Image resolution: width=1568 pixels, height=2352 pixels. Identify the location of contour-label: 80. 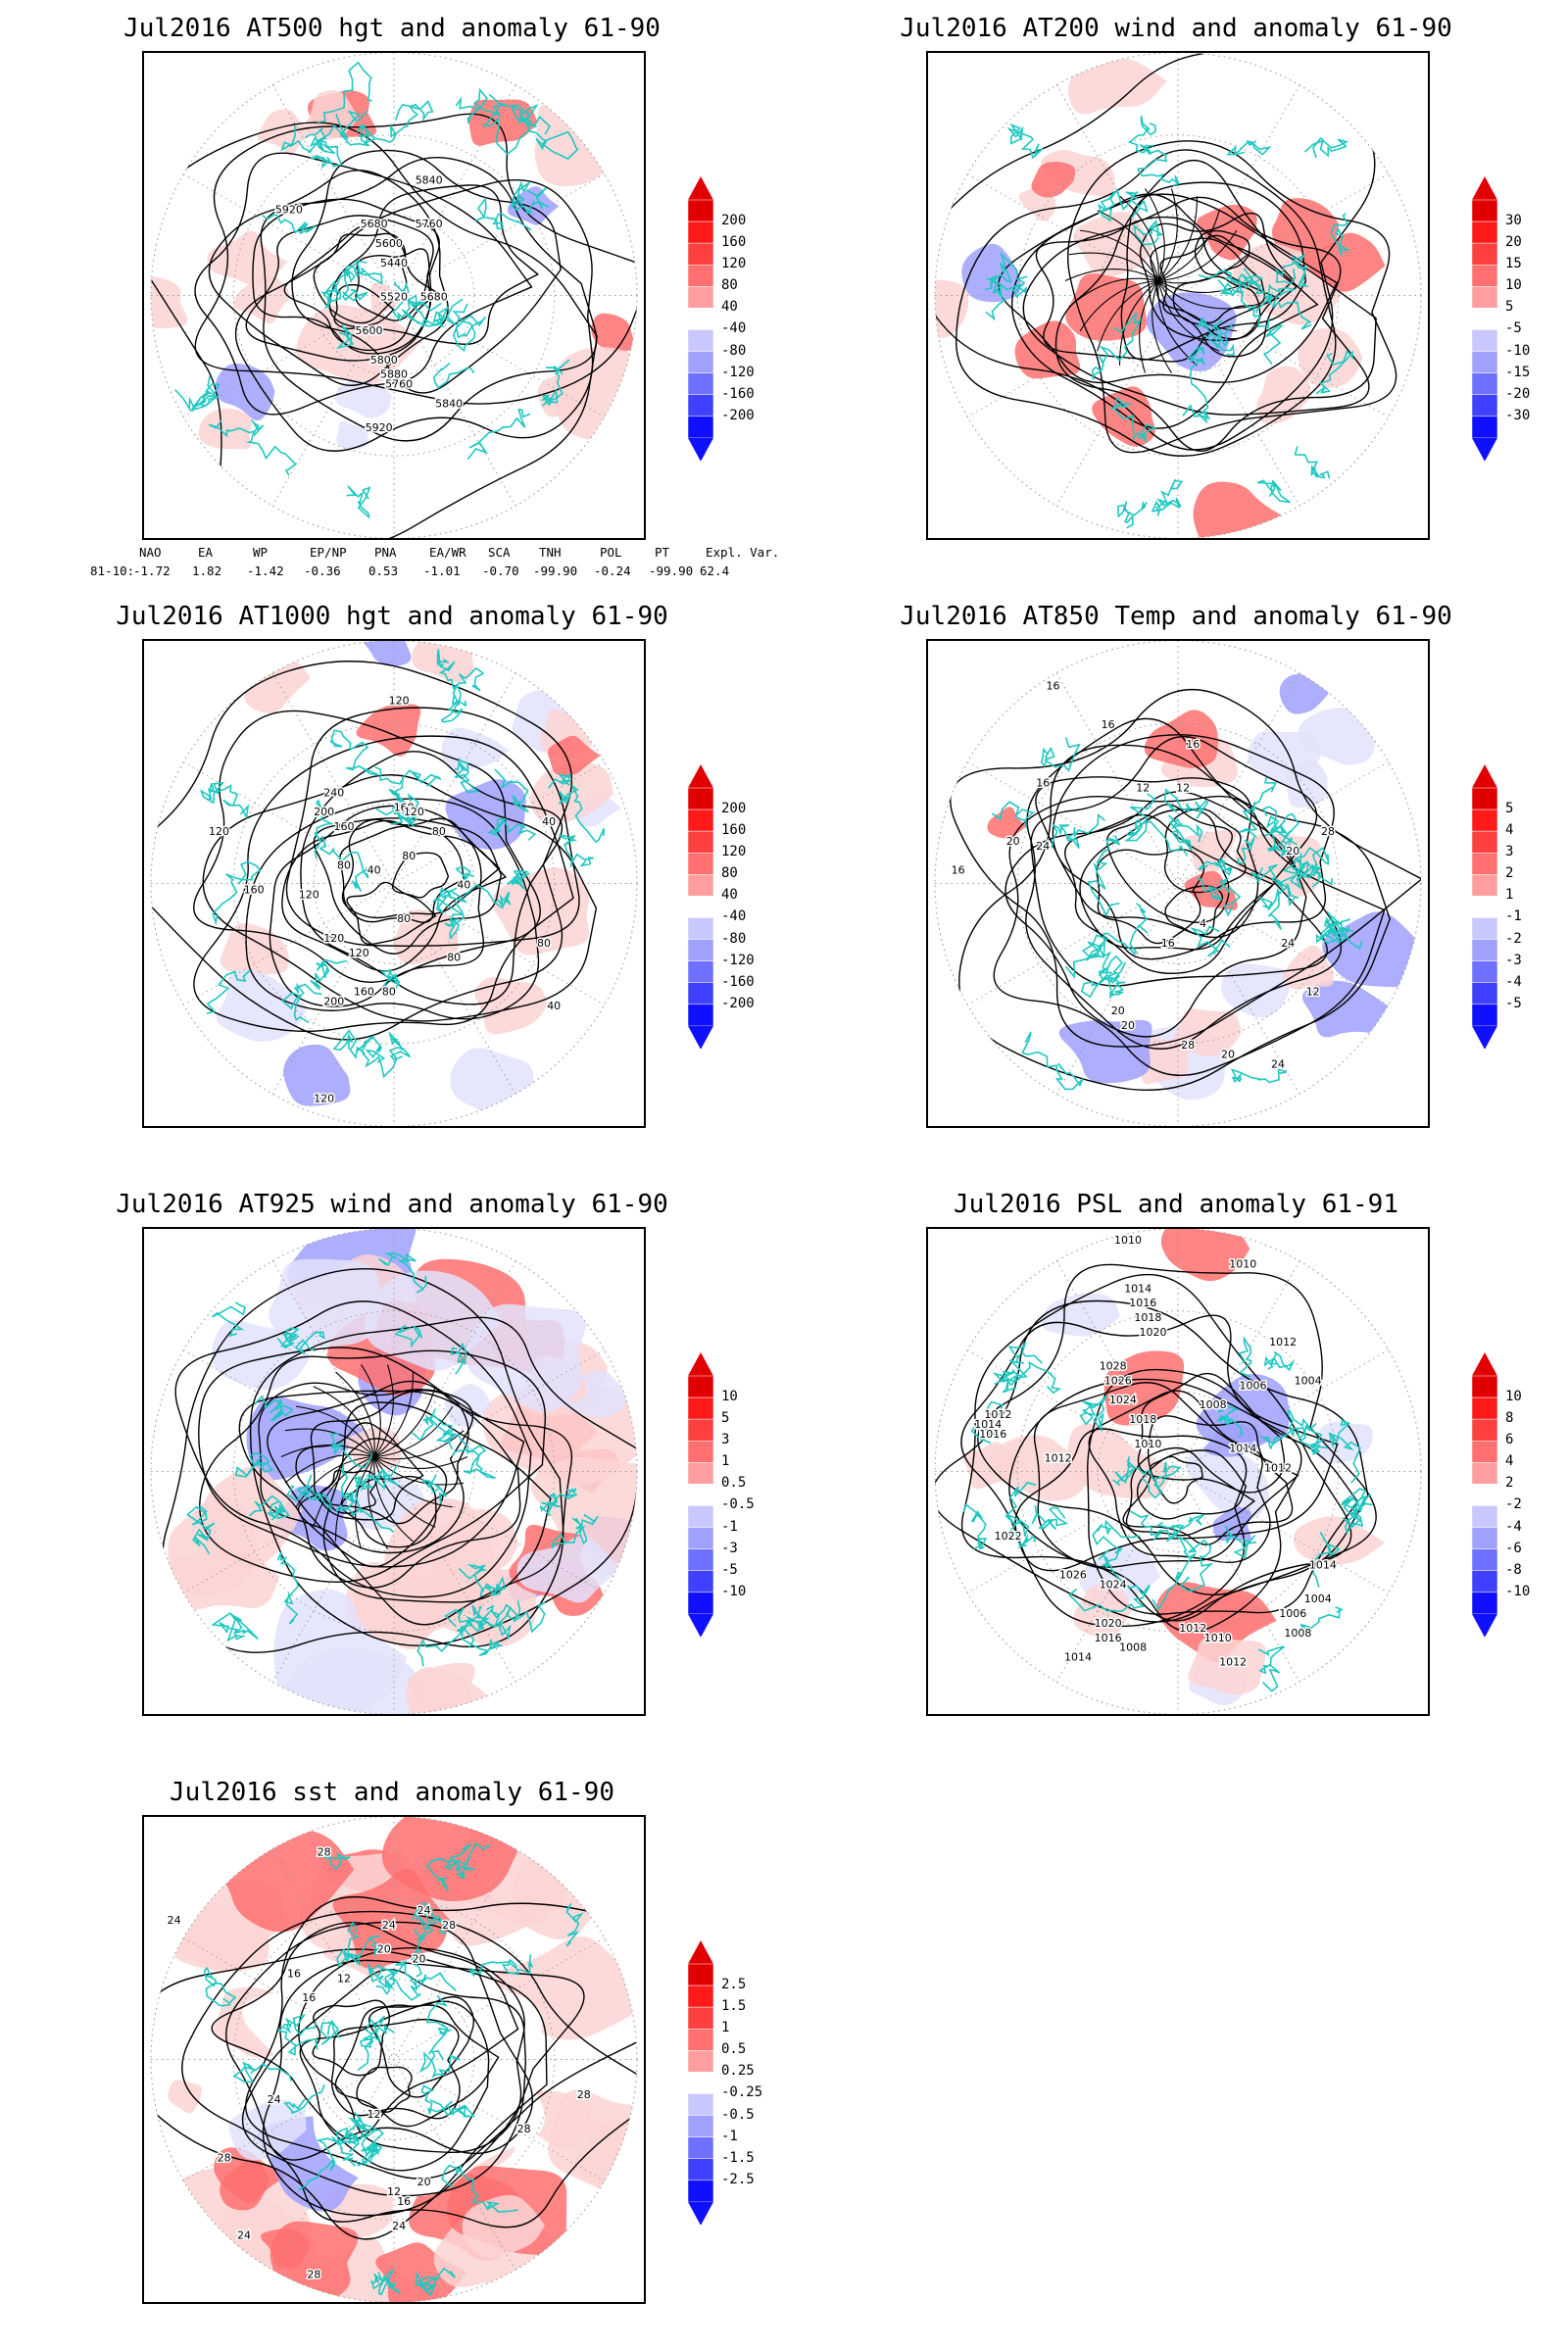
(344, 865).